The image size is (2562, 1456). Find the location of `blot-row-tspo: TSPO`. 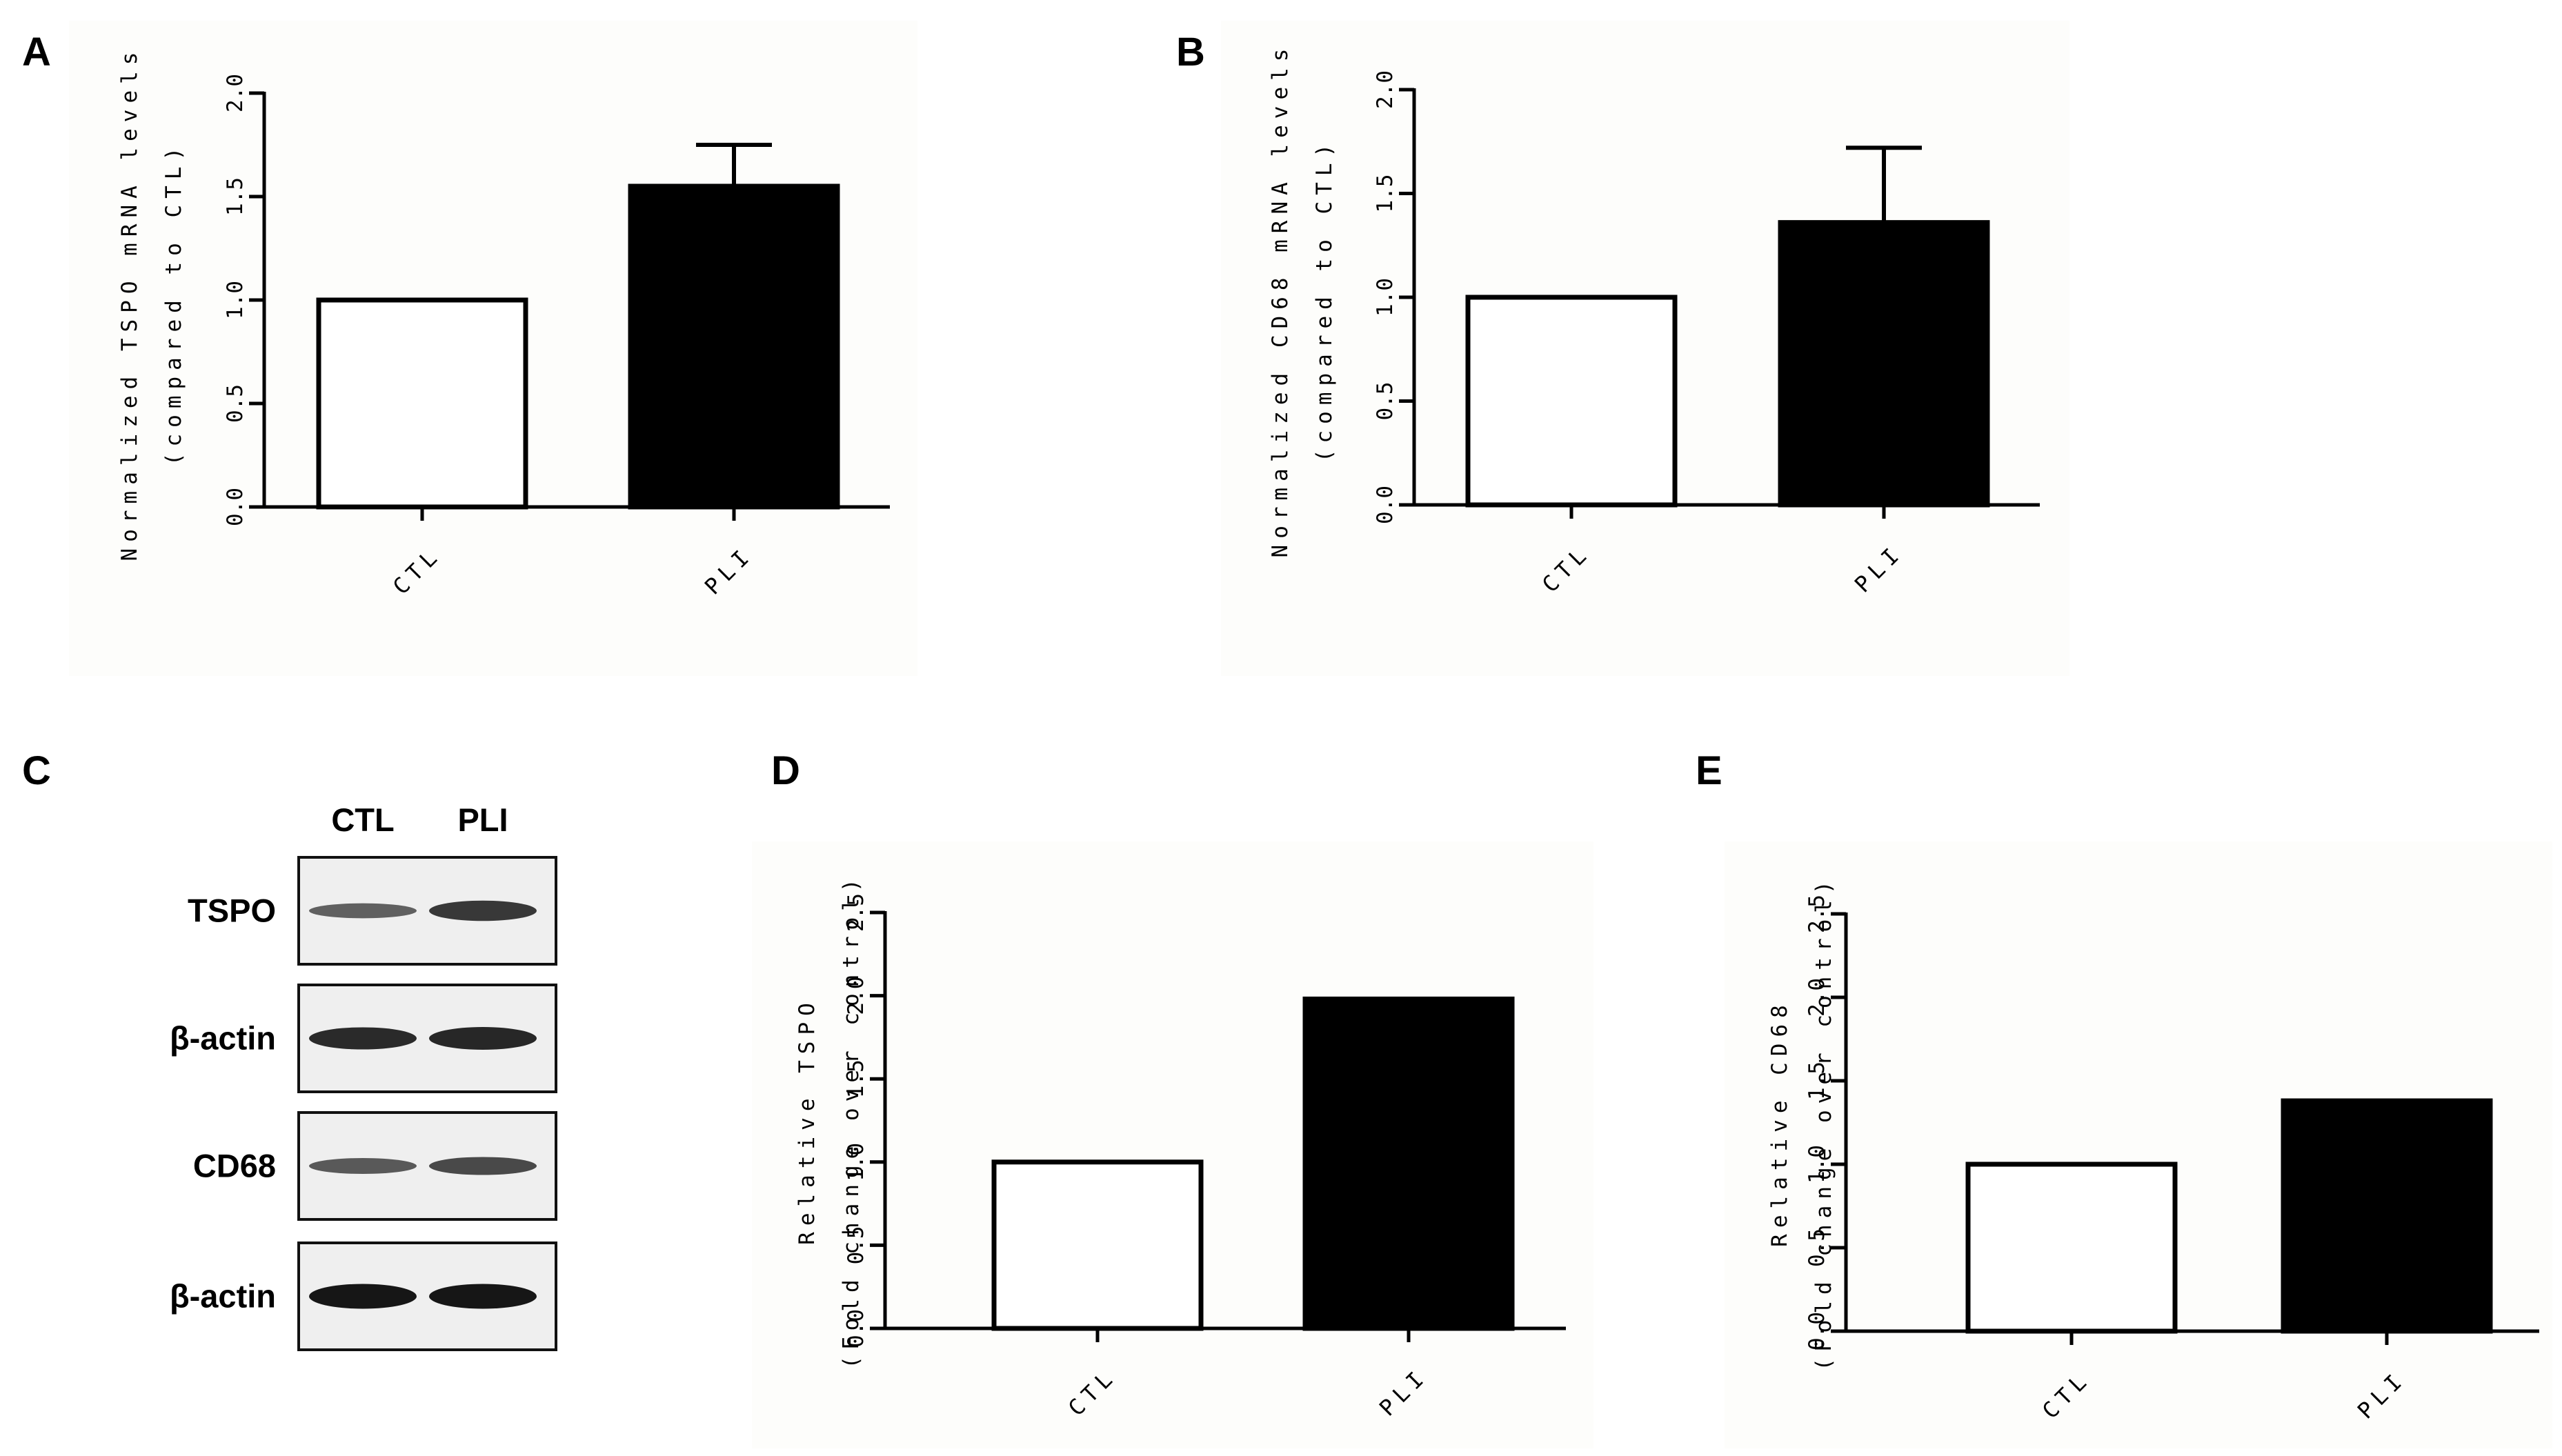

blot-row-tspo: TSPO is located at coordinates (372, 911).